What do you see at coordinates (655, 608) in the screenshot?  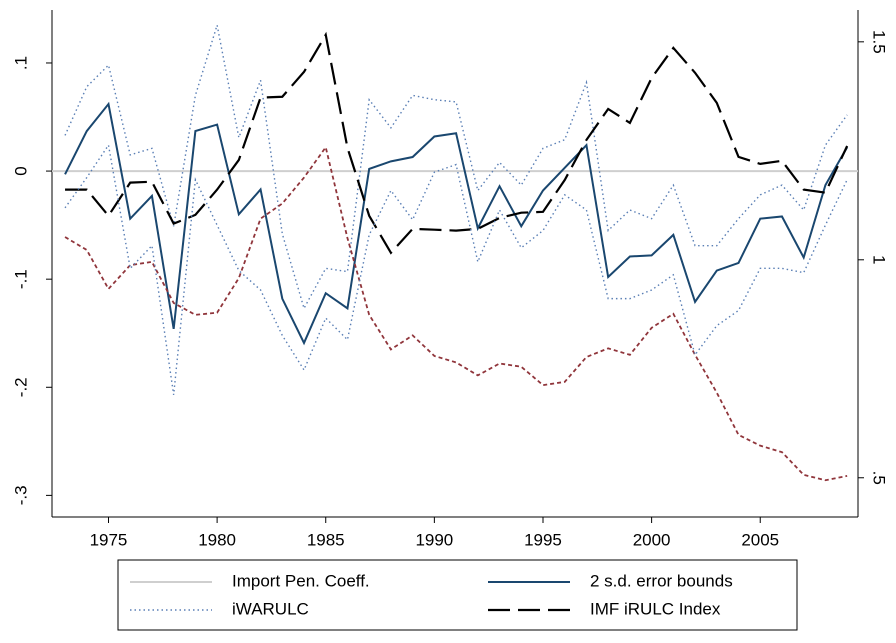 I see `legend-label: IMF iRULC Index` at bounding box center [655, 608].